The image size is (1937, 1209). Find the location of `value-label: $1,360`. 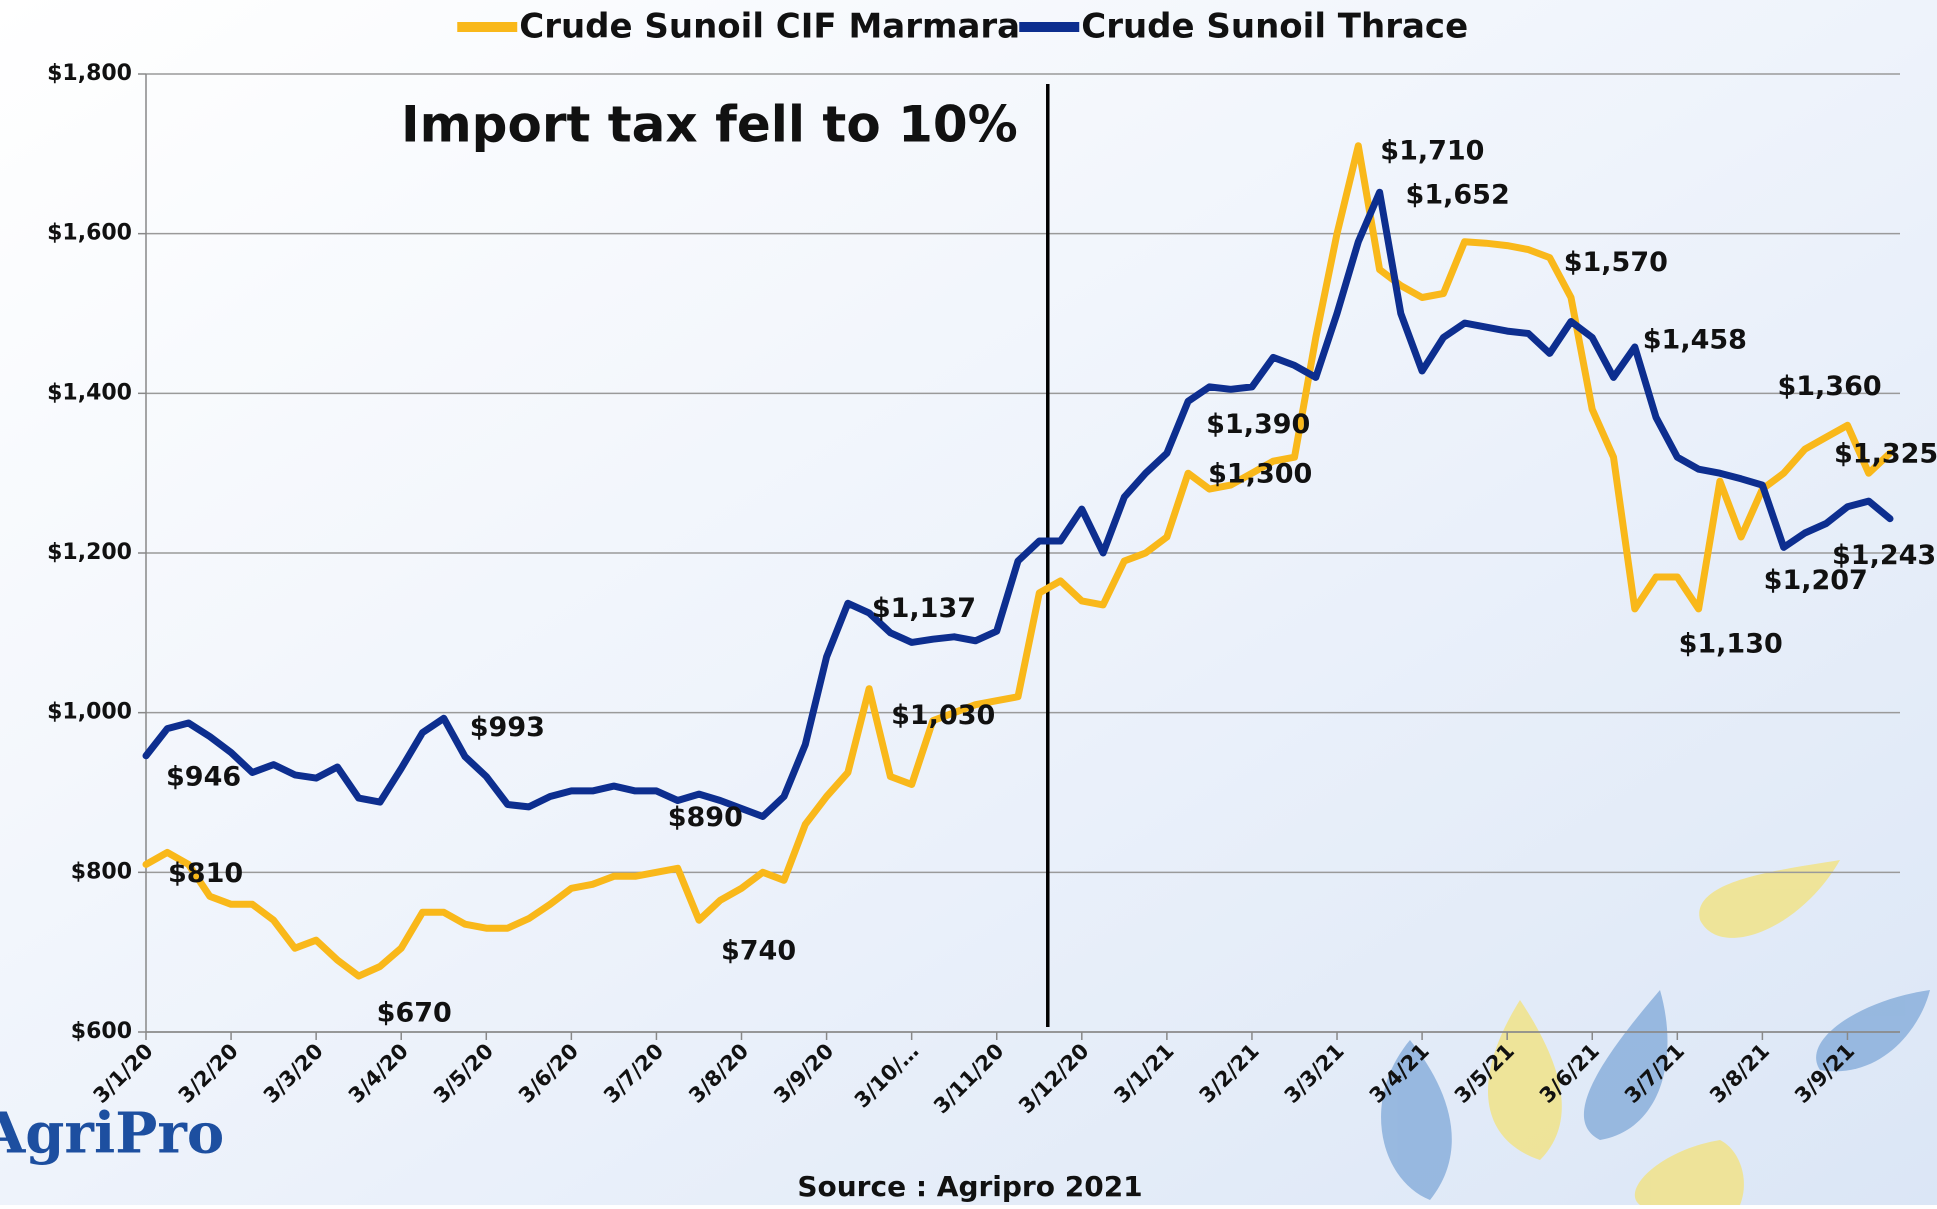

value-label: $1,360 is located at coordinates (1829, 386).